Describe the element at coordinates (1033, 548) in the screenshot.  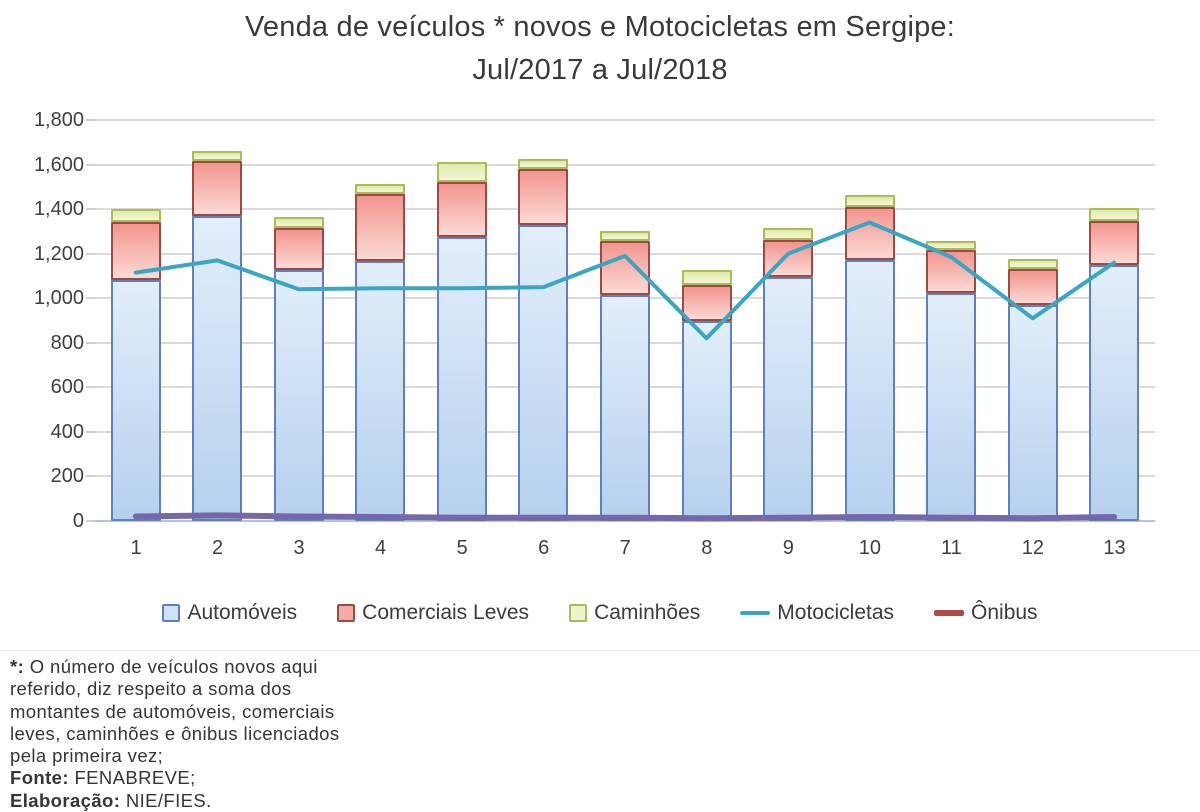
I see `x-axis-label-12: 12` at that location.